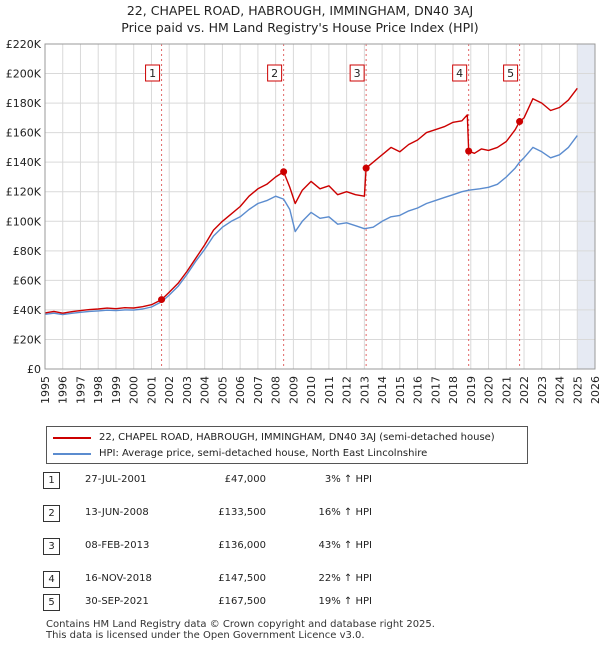 This screenshot has width=600, height=650. Describe the element at coordinates (24, 44) in the screenshot. I see `y-tick-label: £220K` at that location.